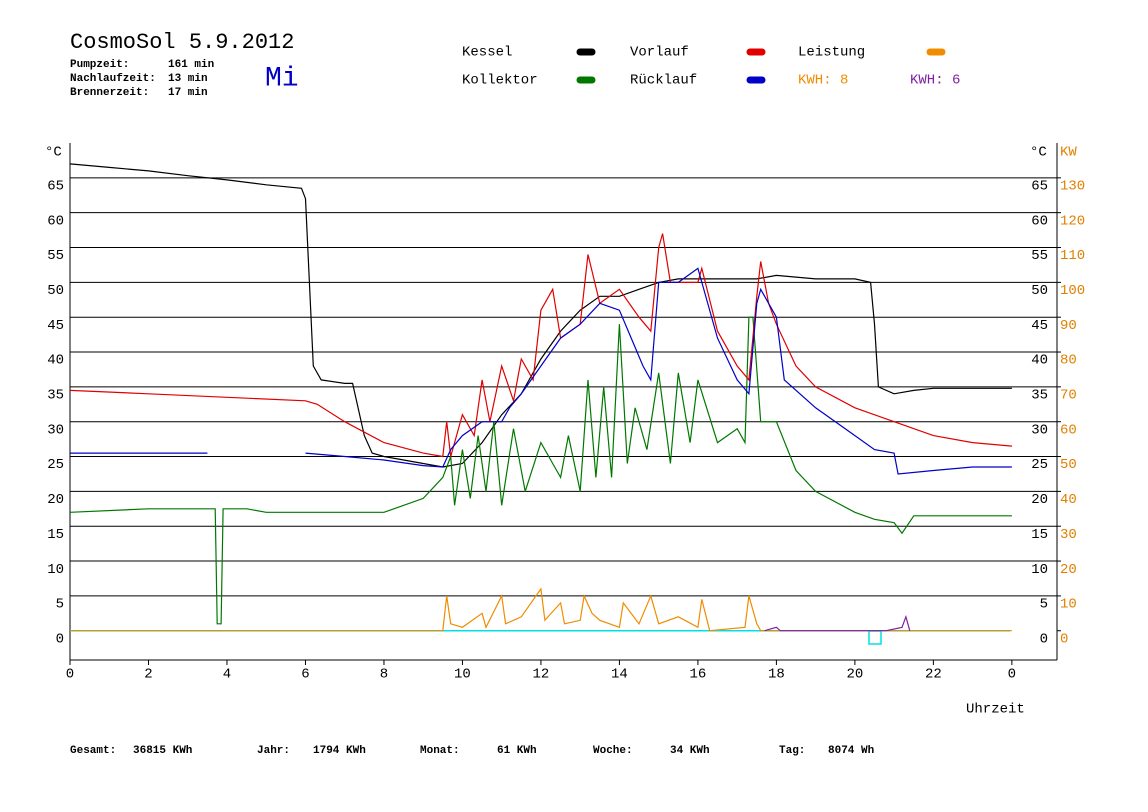 The width and height of the screenshot is (1148, 812). Describe the element at coordinates (995, 710) in the screenshot. I see `x-axis-label: Uhrzeit` at that location.